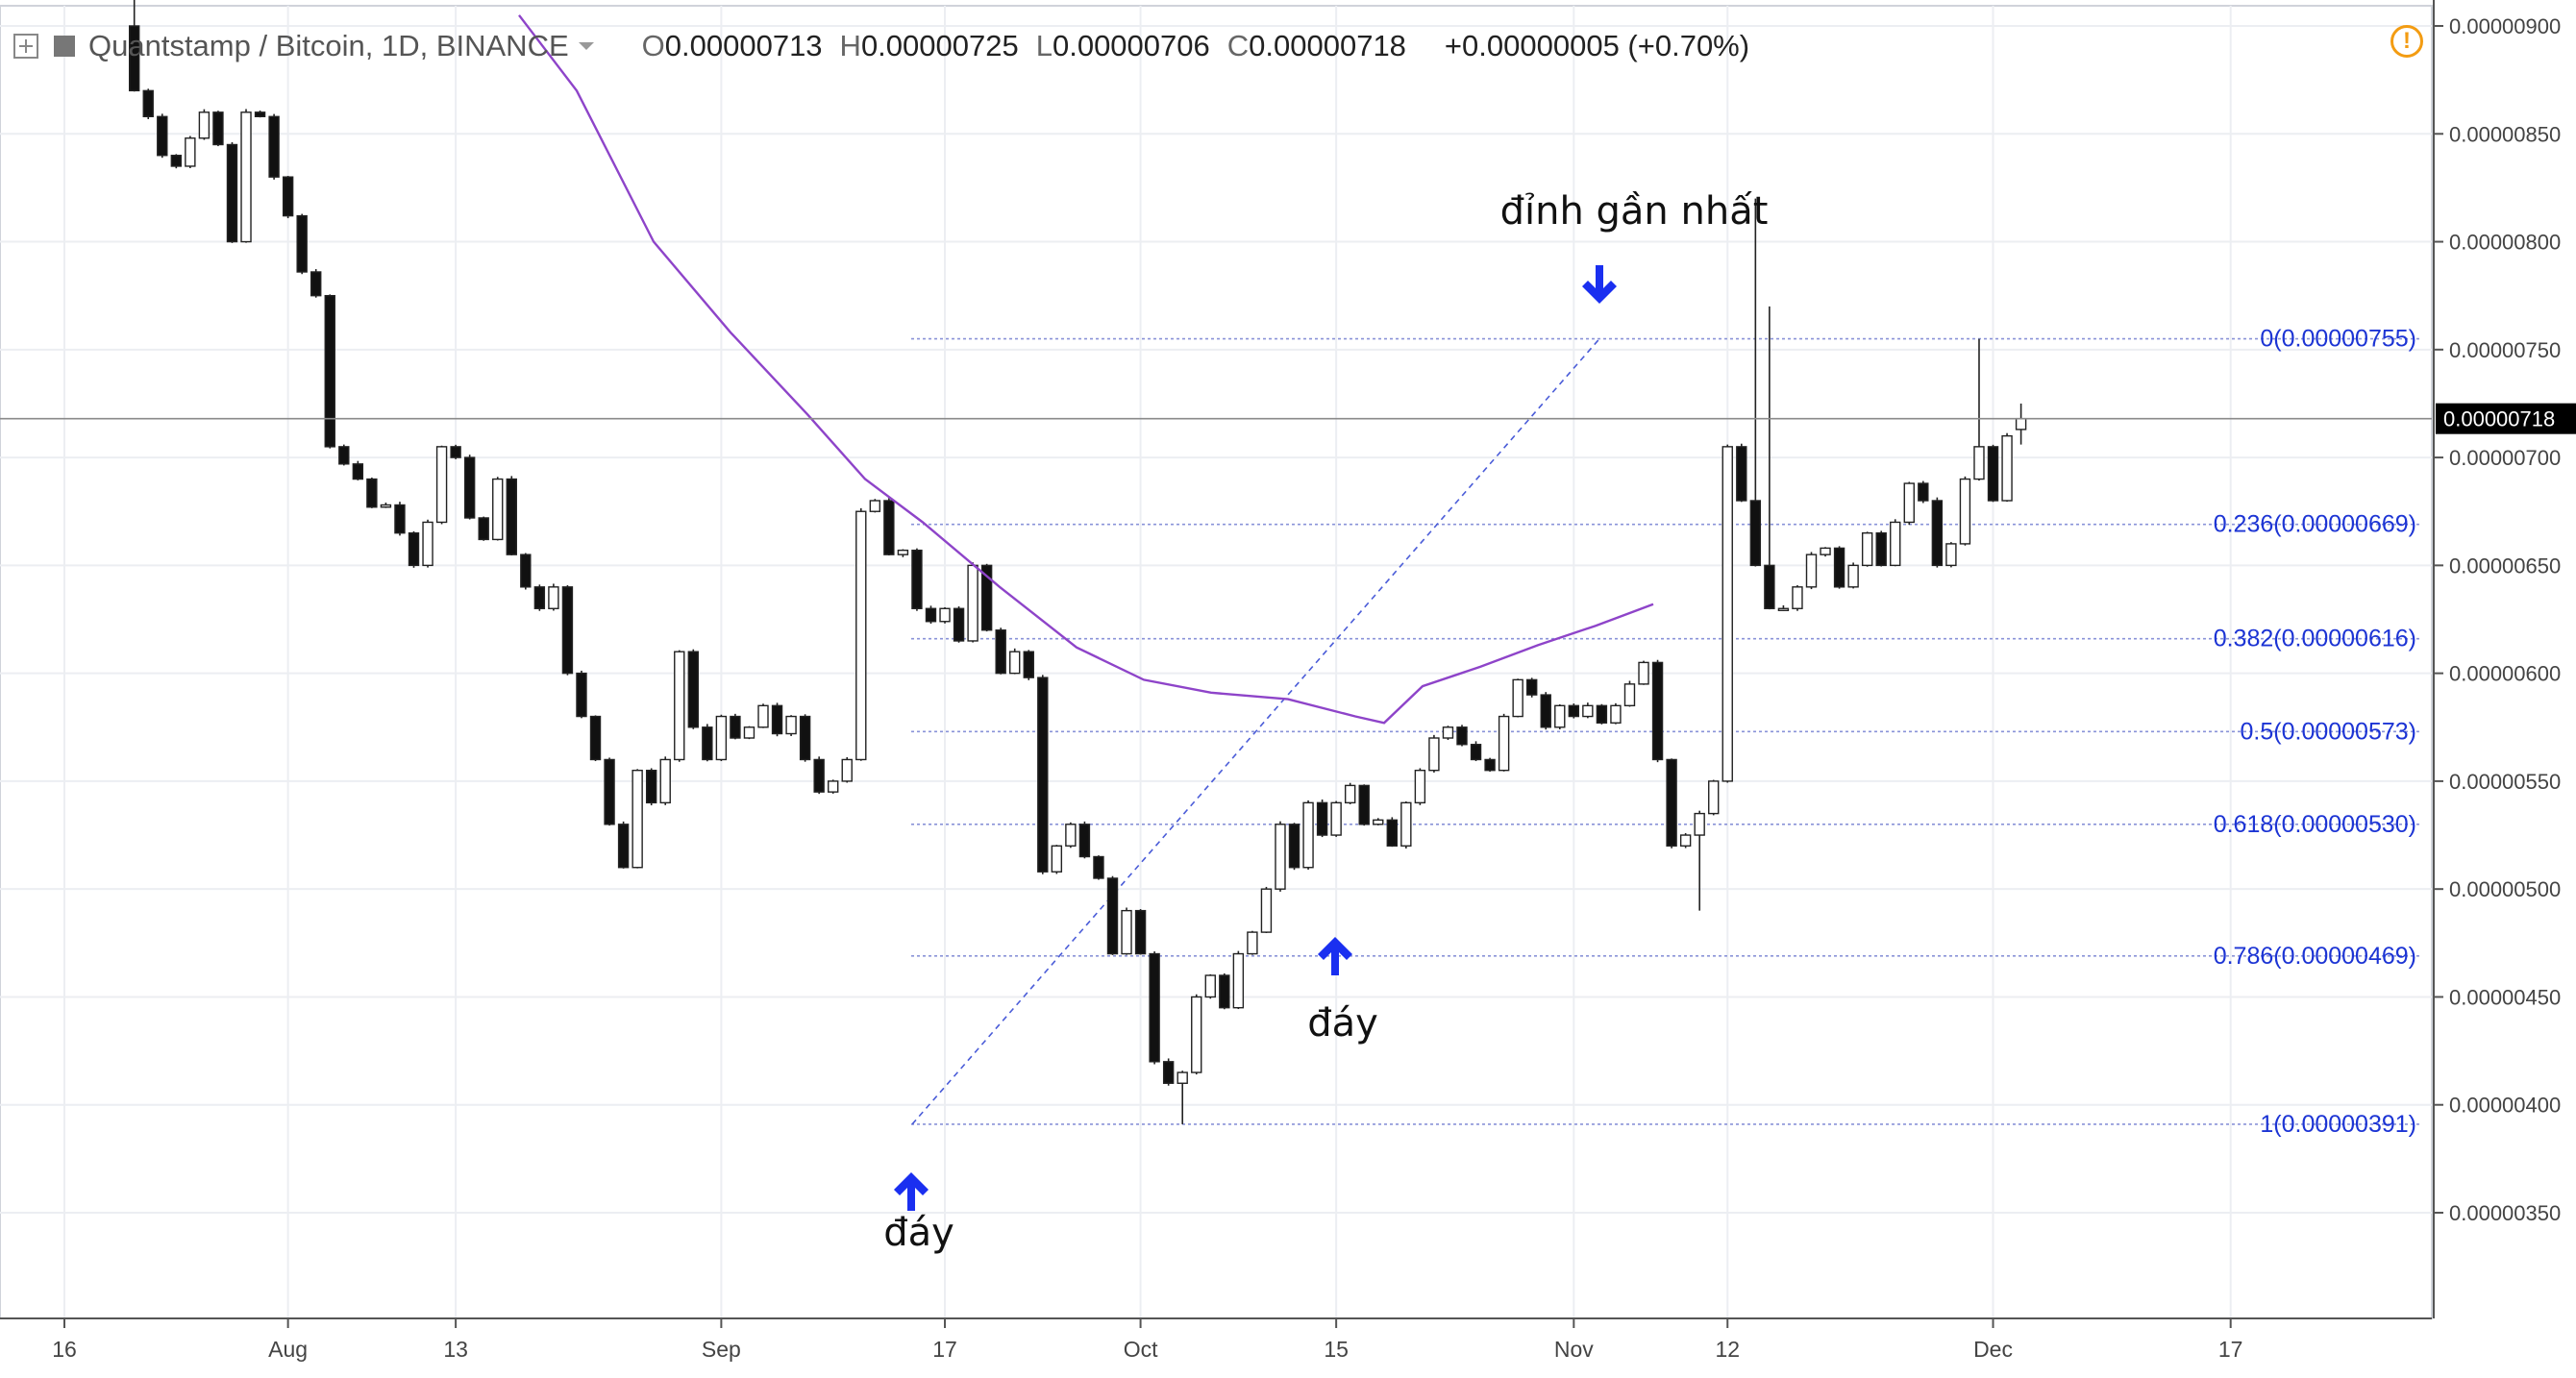 Image resolution: width=2576 pixels, height=1378 pixels. What do you see at coordinates (1574, 1349) in the screenshot?
I see `x-axis-tick-label: Nov` at bounding box center [1574, 1349].